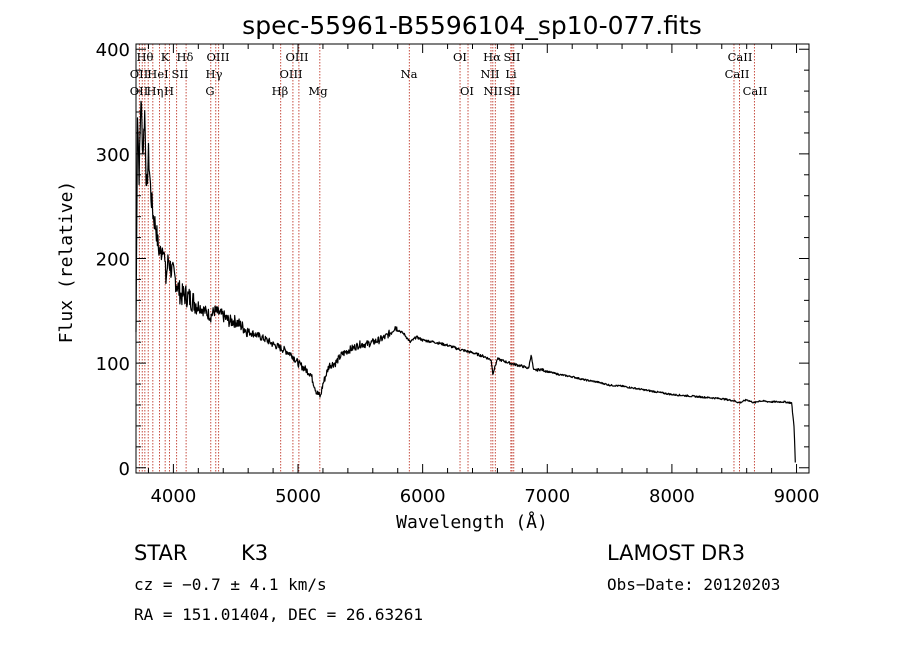  Describe the element at coordinates (472, 522) in the screenshot. I see `x-axis-label: Wavelength (Å)` at that location.